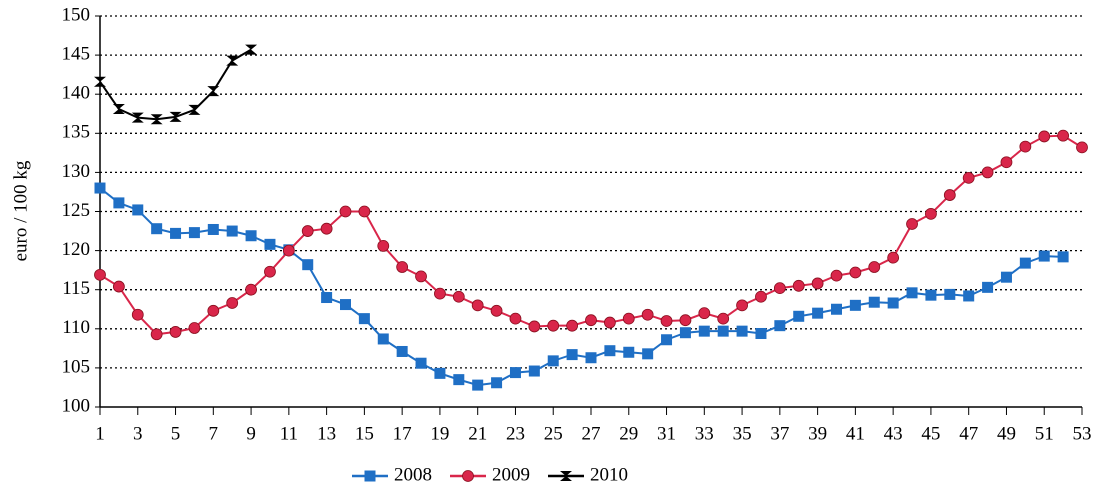 Image resolution: width=1104 pixels, height=491 pixels. What do you see at coordinates (439, 433) in the screenshot?
I see `x-tick-label: 19` at bounding box center [439, 433].